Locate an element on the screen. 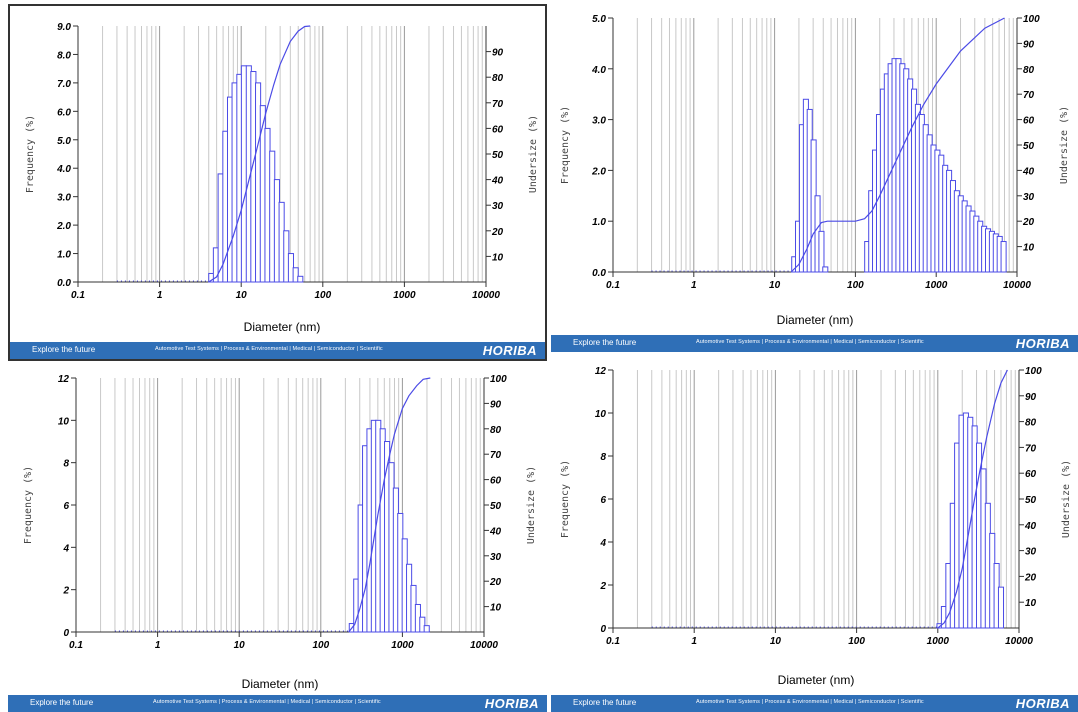 The width and height of the screenshot is (1078, 712). y-tick-label: 9.0 is located at coordinates (64, 27).